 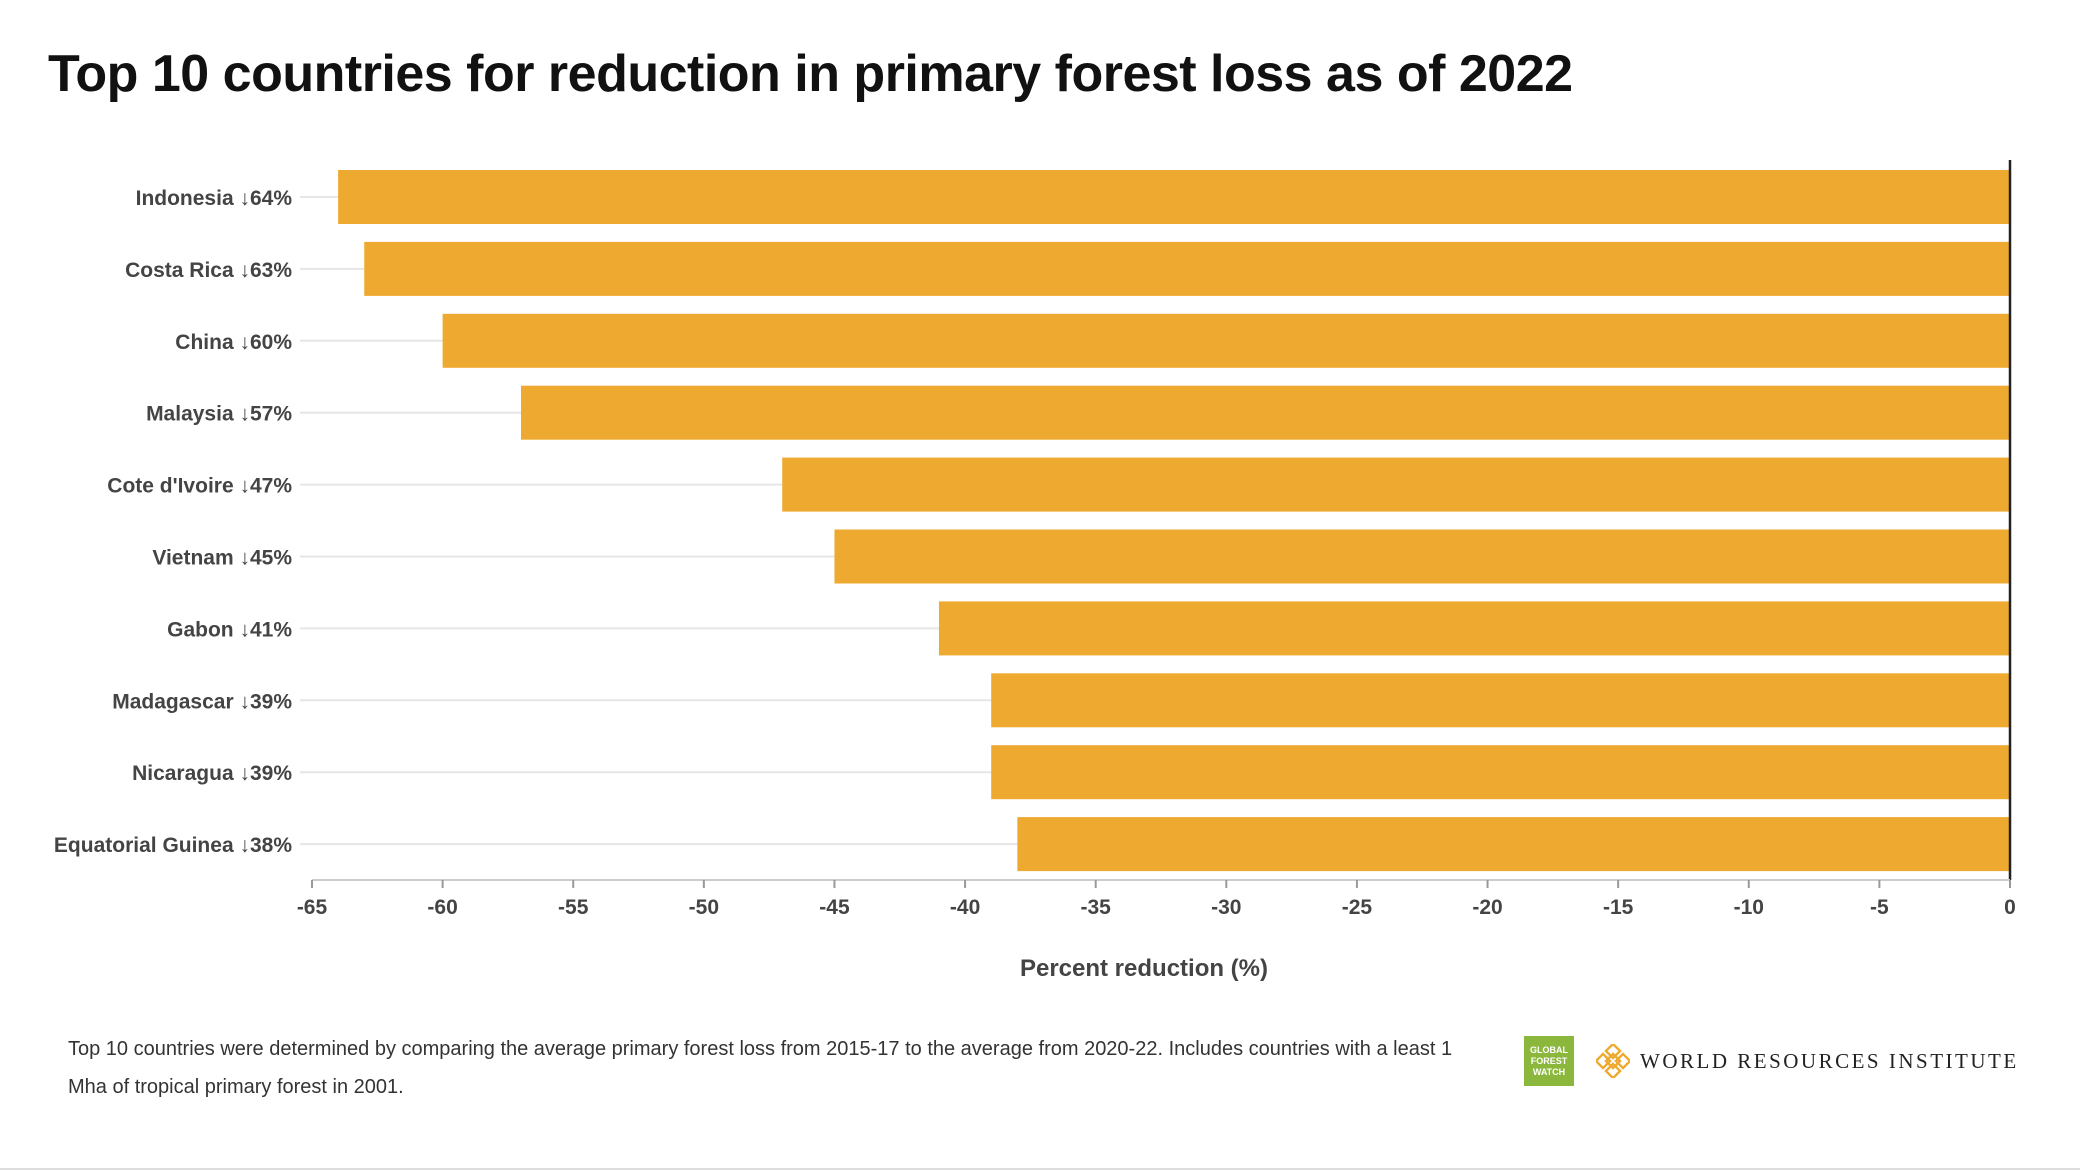 What do you see at coordinates (1357, 907) in the screenshot?
I see `x-tick-label: -25` at bounding box center [1357, 907].